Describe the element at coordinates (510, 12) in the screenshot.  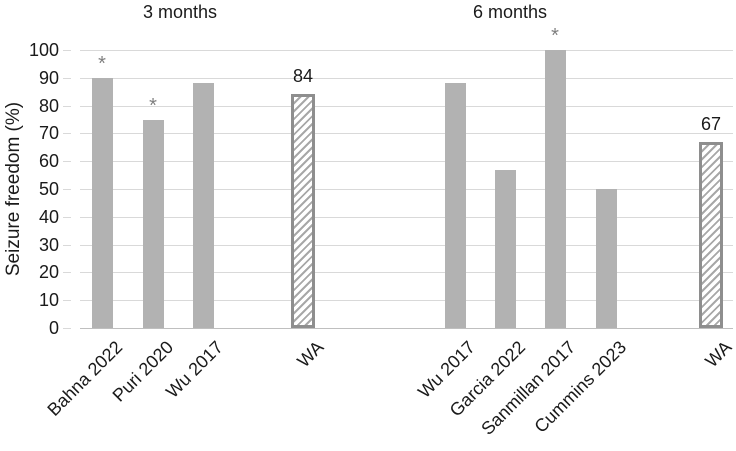
I see `group-title-6-months: 6 months` at that location.